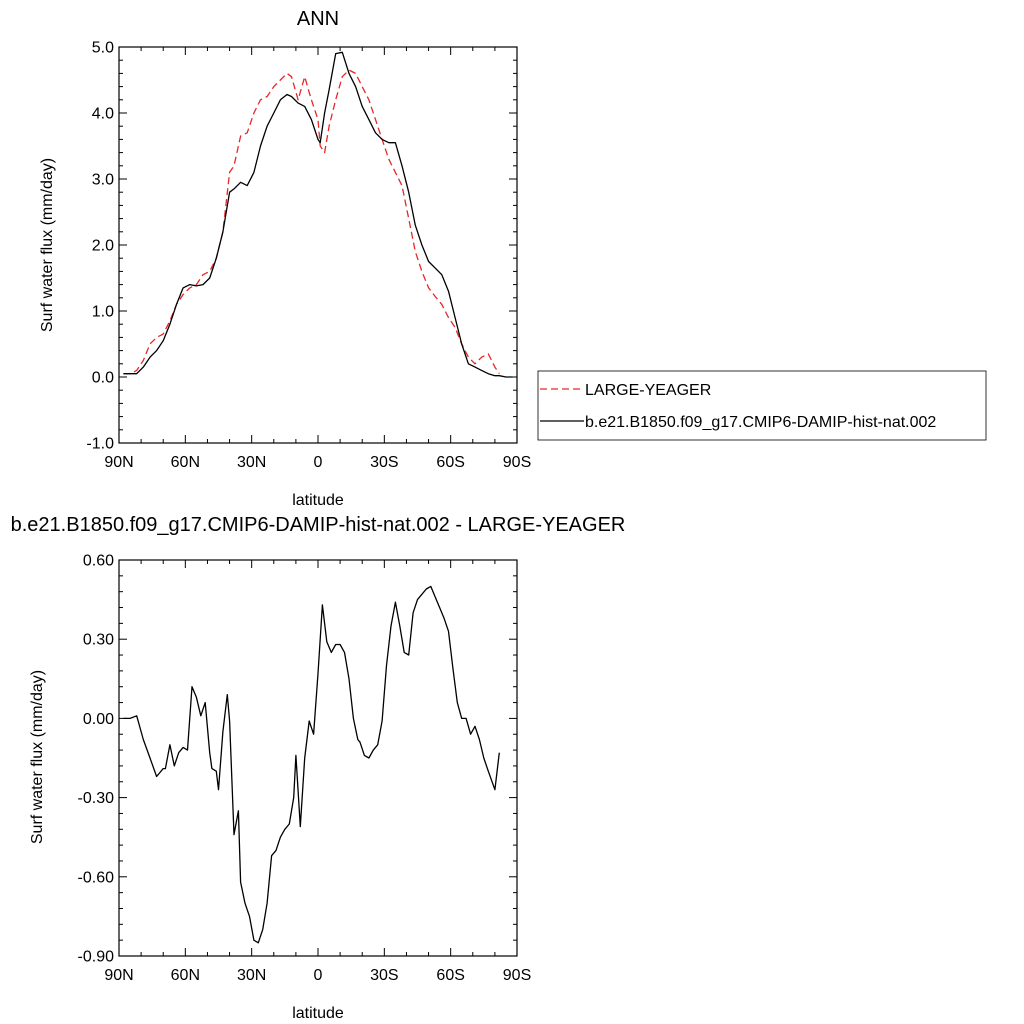 This screenshot has width=1024, height=1024. I want to click on legend-box, so click(762, 405).